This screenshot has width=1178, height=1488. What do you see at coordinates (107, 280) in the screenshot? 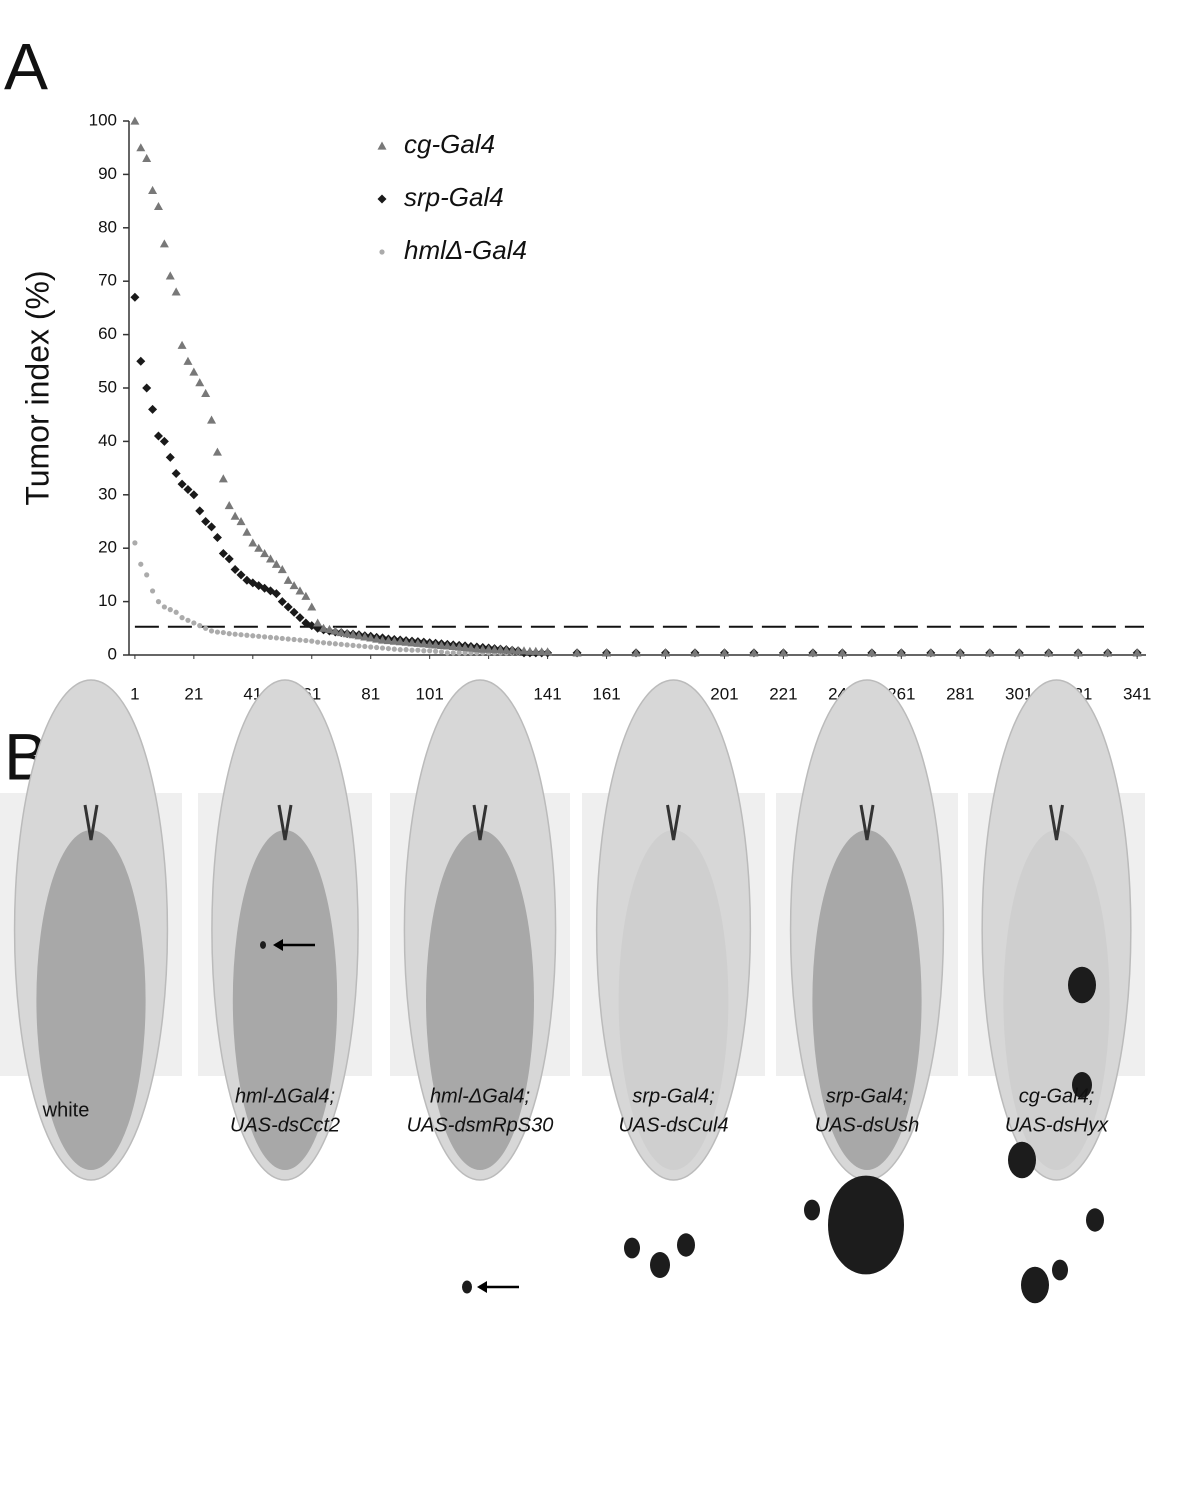
I see `y-tick-label: 70` at bounding box center [107, 280].